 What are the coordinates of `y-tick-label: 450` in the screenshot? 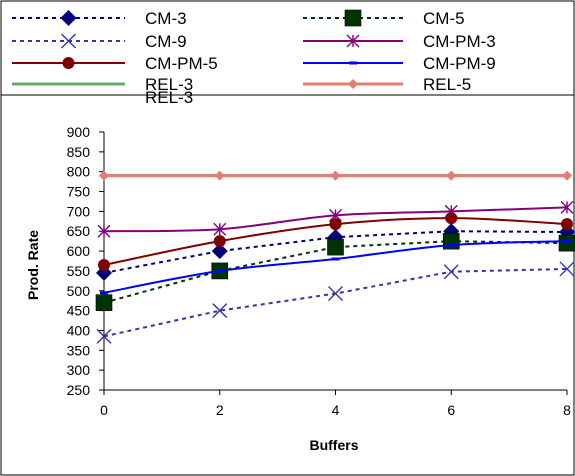 It's located at (79, 311).